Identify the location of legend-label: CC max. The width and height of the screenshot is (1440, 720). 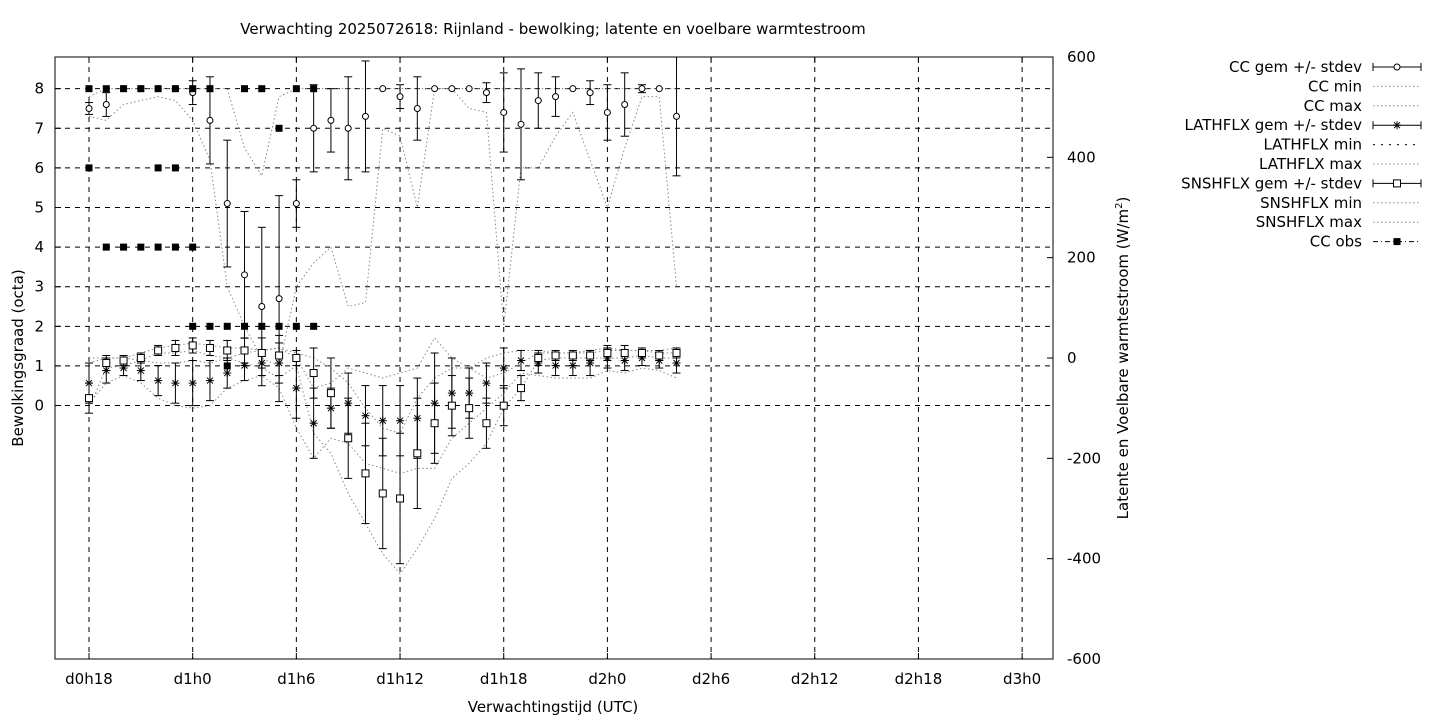
(1333, 106).